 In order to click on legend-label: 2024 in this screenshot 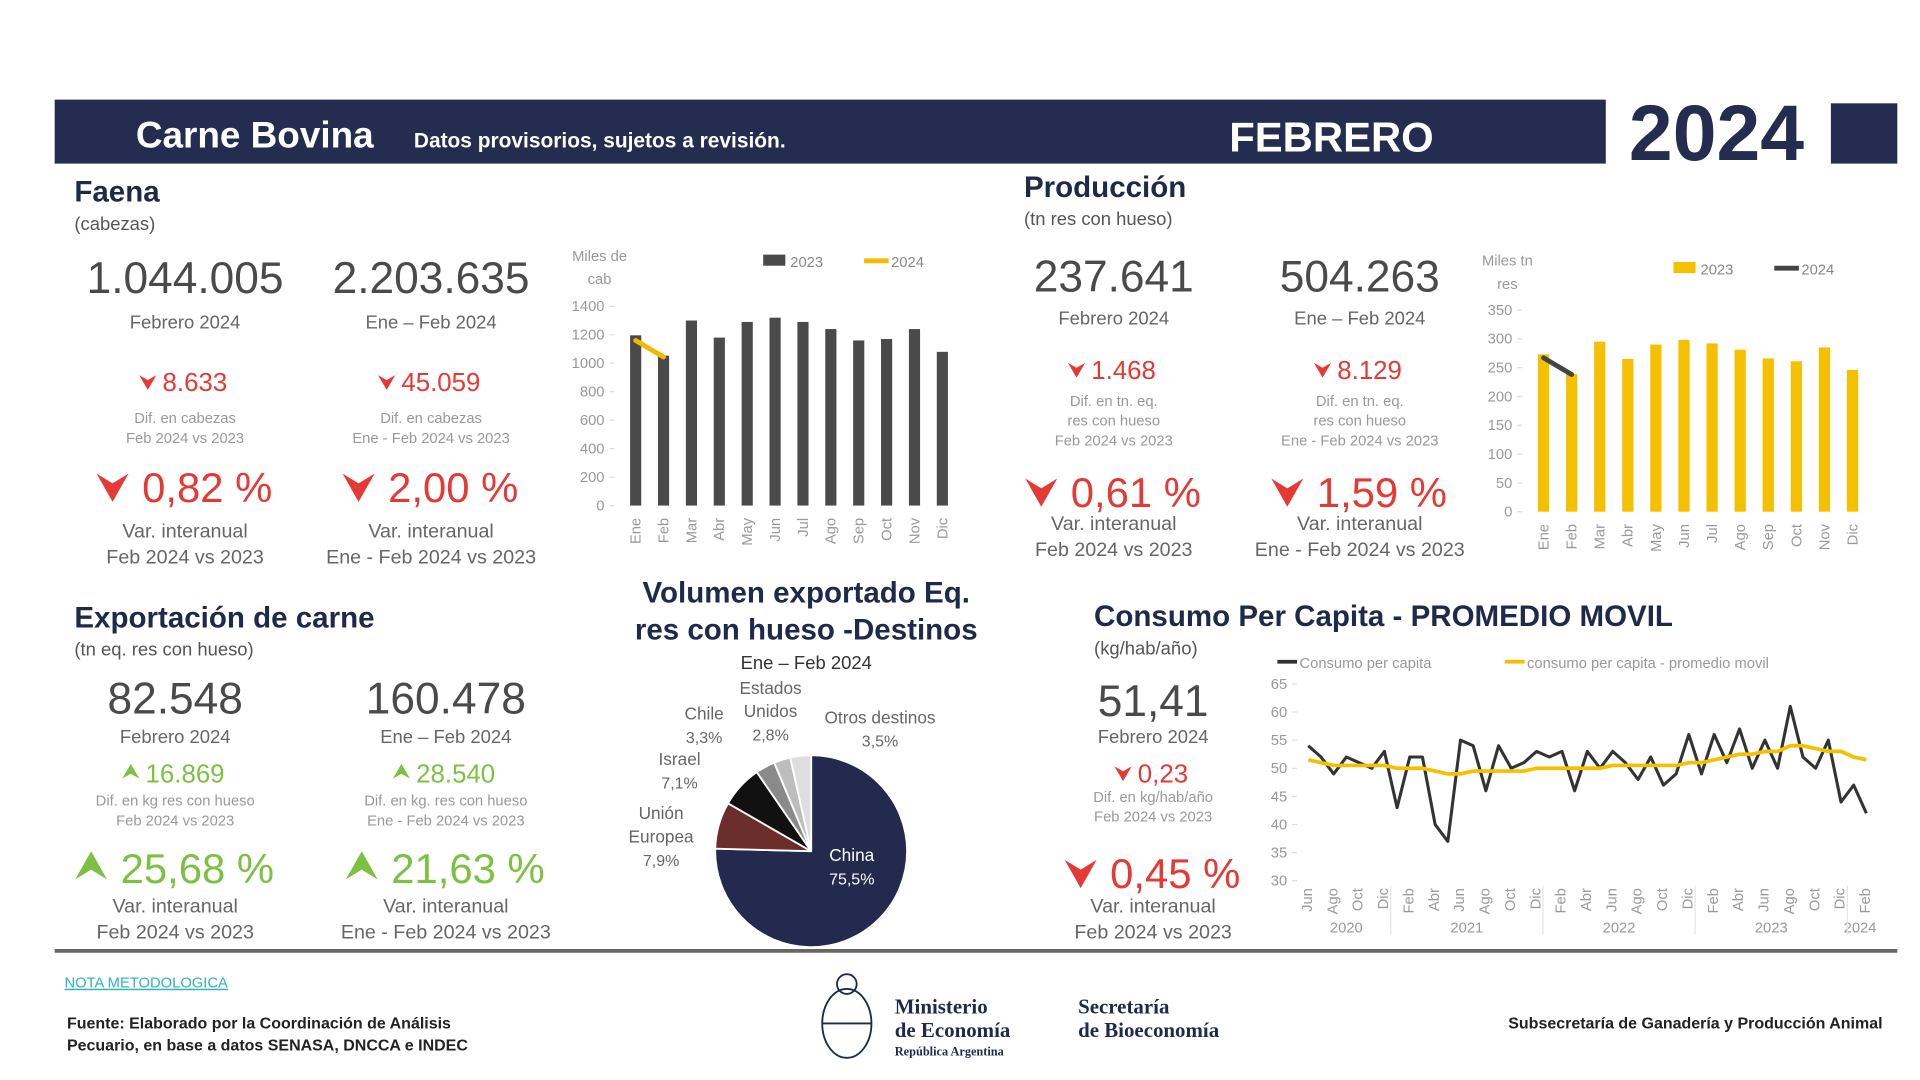, I will do `click(1817, 270)`.